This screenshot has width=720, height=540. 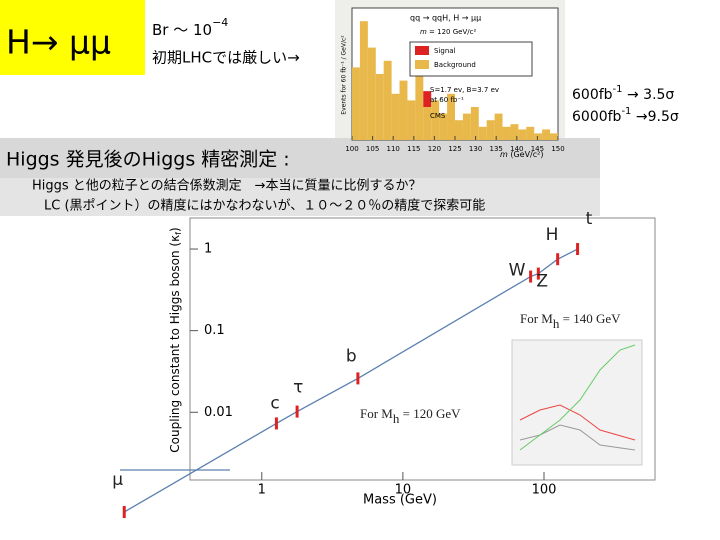 I want to click on particle-label: τ, so click(x=298, y=388).